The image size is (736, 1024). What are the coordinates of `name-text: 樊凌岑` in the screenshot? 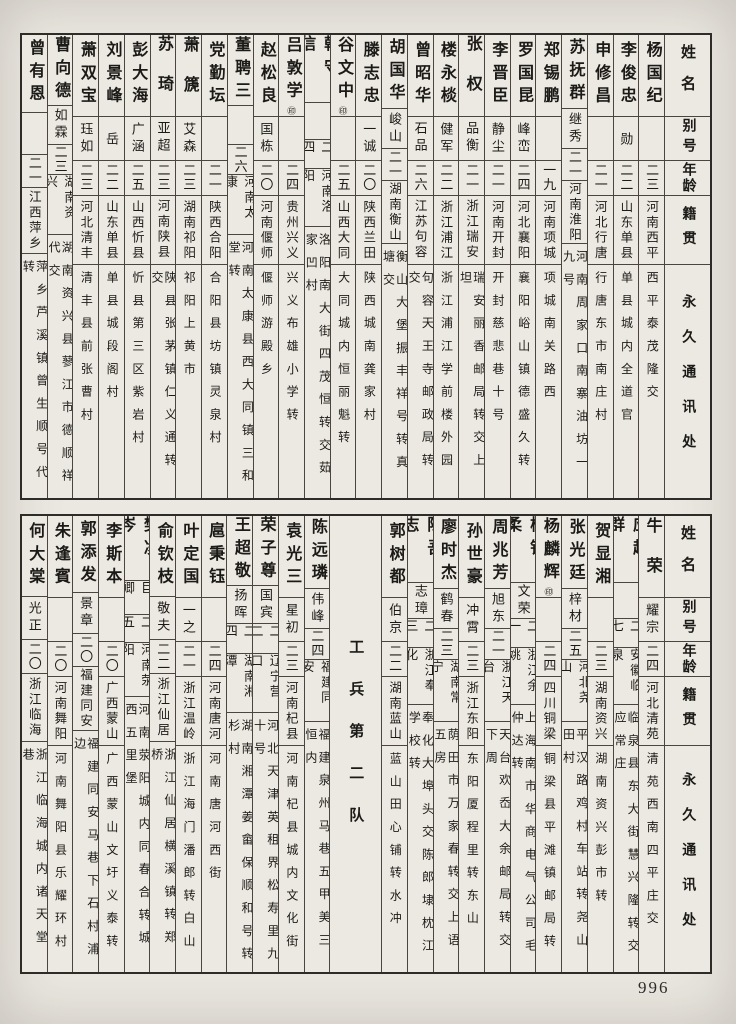 It's located at (137, 538).